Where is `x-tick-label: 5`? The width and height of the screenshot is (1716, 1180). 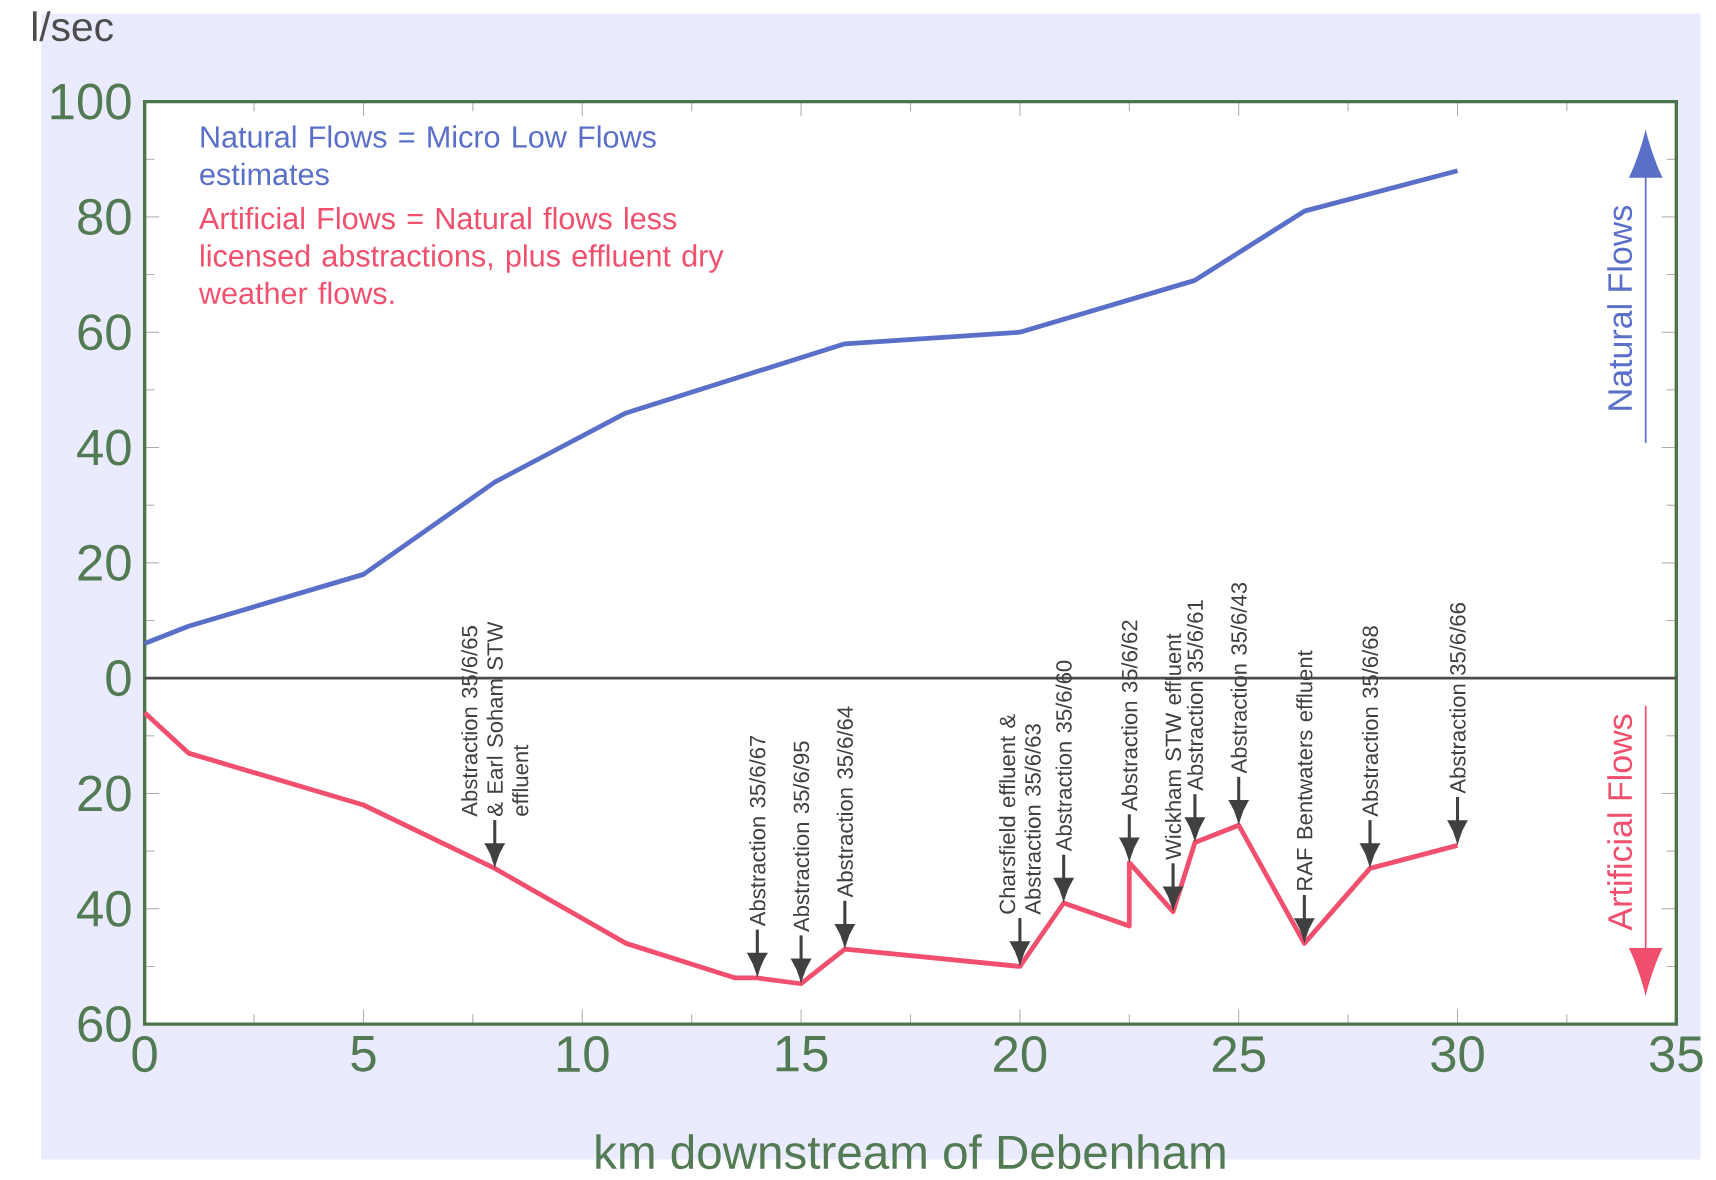
x-tick-label: 5 is located at coordinates (363, 1053).